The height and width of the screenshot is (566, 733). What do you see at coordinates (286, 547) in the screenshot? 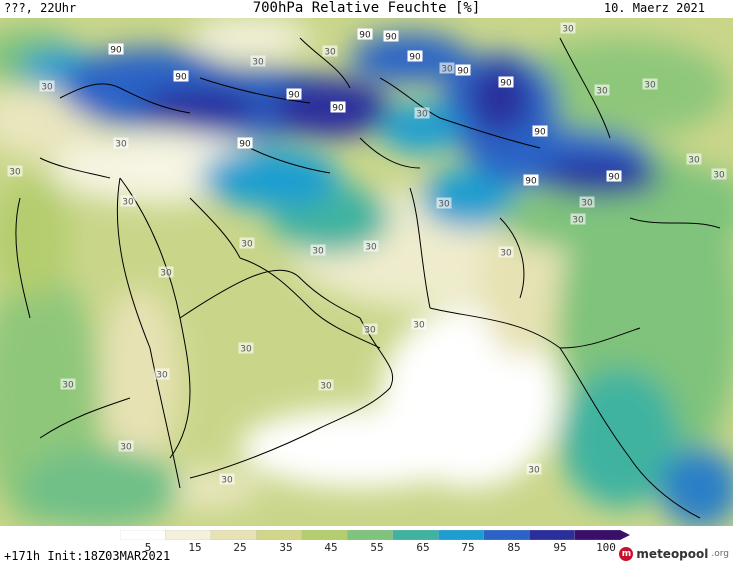
I see `colorbar-tick-label: 35` at bounding box center [286, 547].